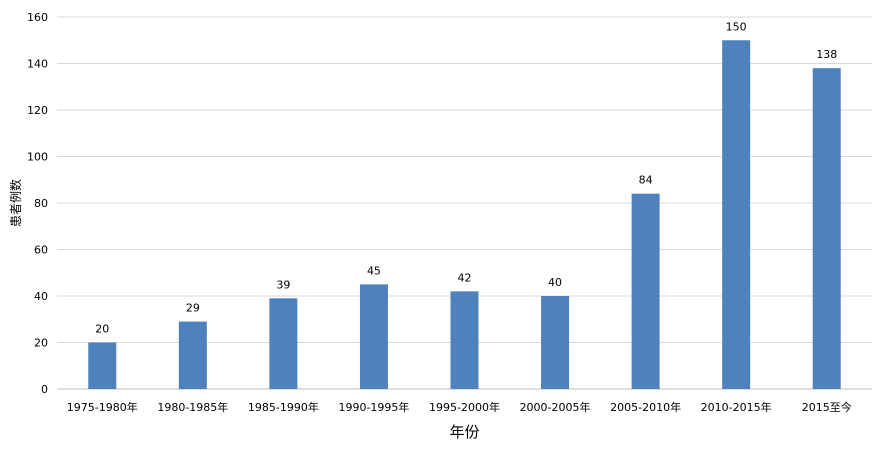 The width and height of the screenshot is (880, 449). Describe the element at coordinates (464, 432) in the screenshot. I see `x-axis-title: 年份` at that location.